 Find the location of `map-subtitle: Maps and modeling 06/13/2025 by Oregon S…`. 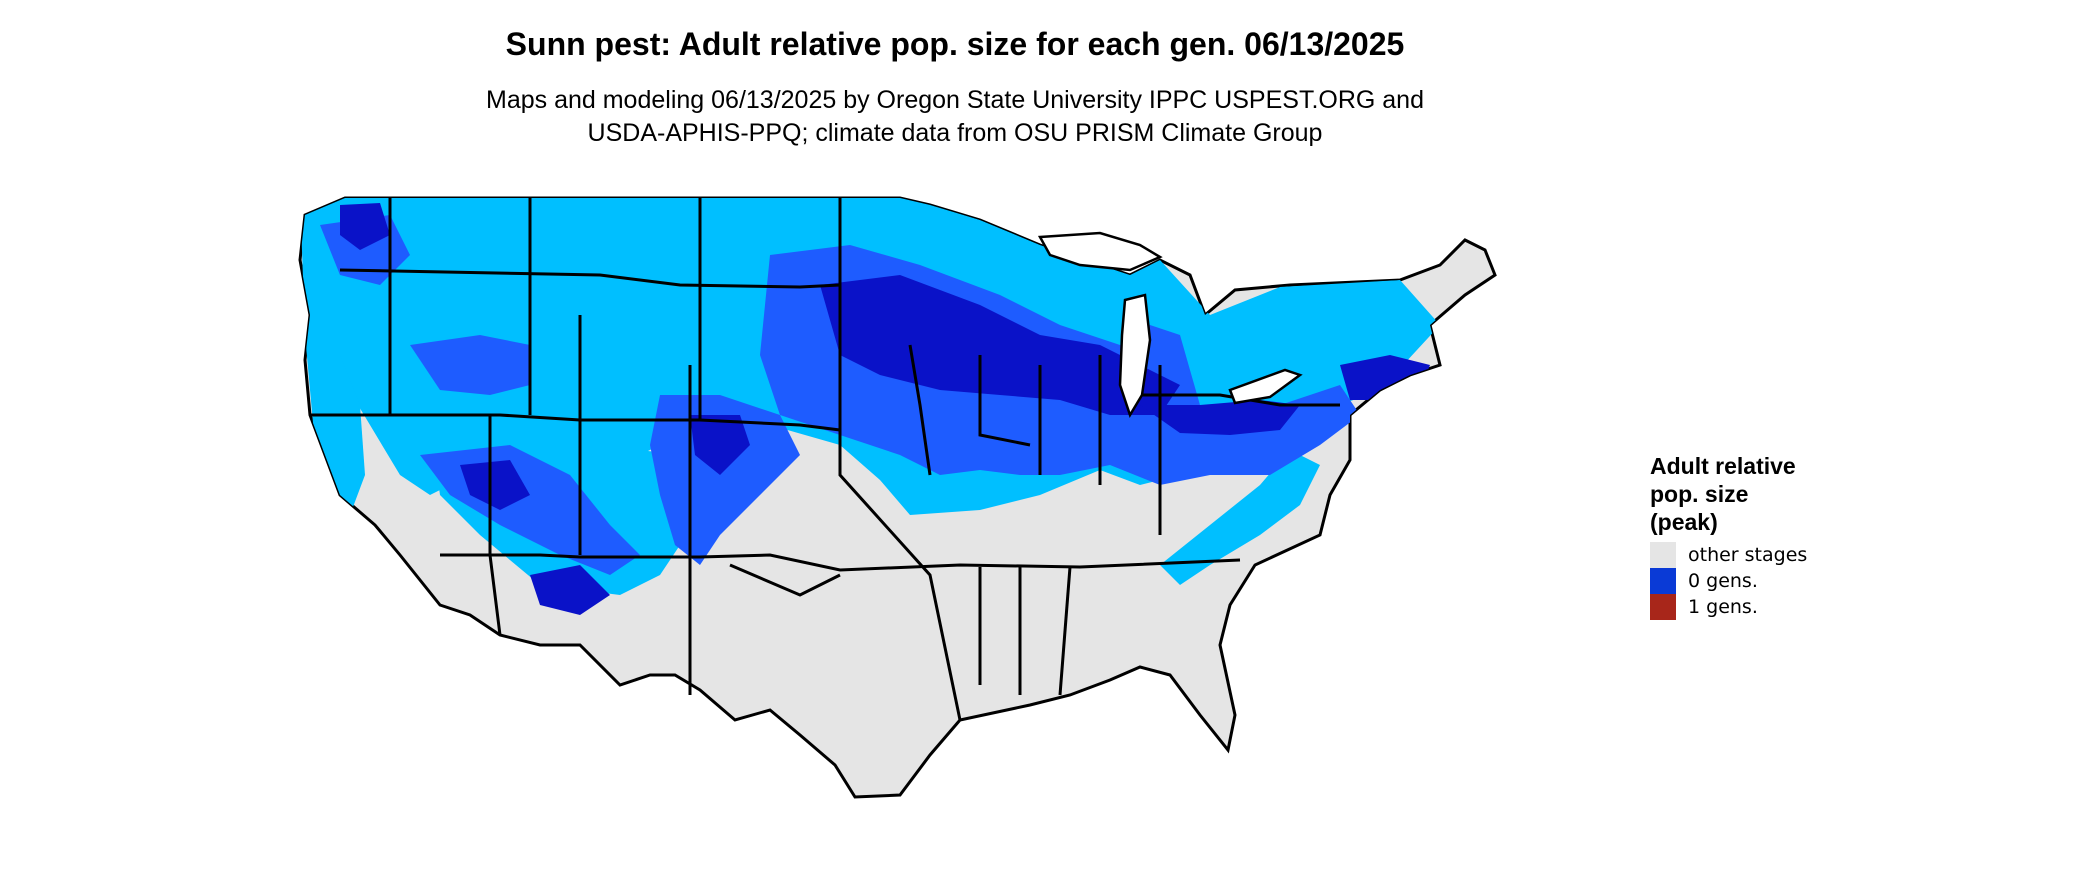

map-subtitle: Maps and modeling 06/13/2025 by Oregon S… is located at coordinates (955, 117).